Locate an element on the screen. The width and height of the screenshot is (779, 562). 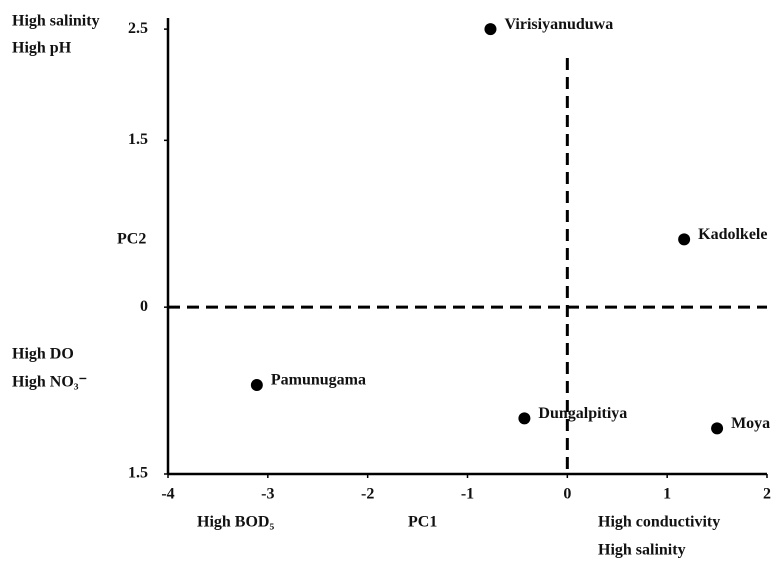
point-label: Kadolkele is located at coordinates (732, 234).